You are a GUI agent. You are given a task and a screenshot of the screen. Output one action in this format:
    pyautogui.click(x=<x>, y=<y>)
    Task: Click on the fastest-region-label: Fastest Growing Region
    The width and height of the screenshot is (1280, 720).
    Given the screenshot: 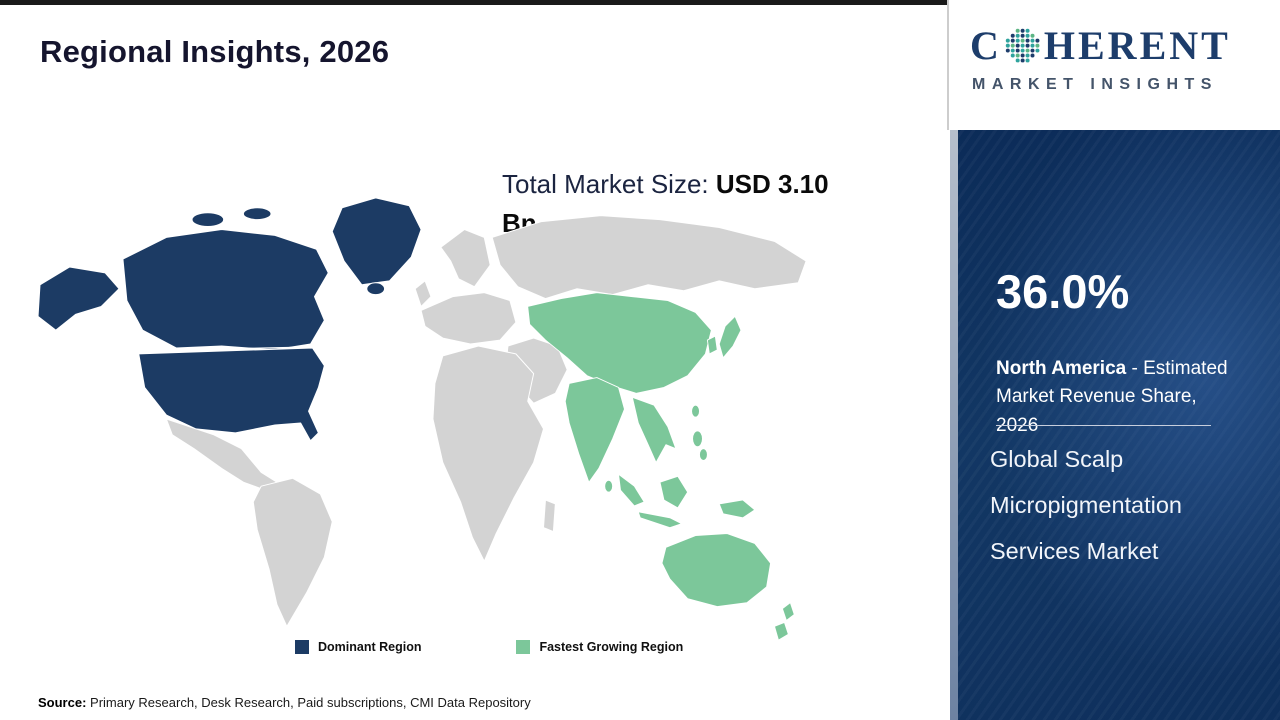 What is the action you would take?
    pyautogui.click(x=611, y=647)
    